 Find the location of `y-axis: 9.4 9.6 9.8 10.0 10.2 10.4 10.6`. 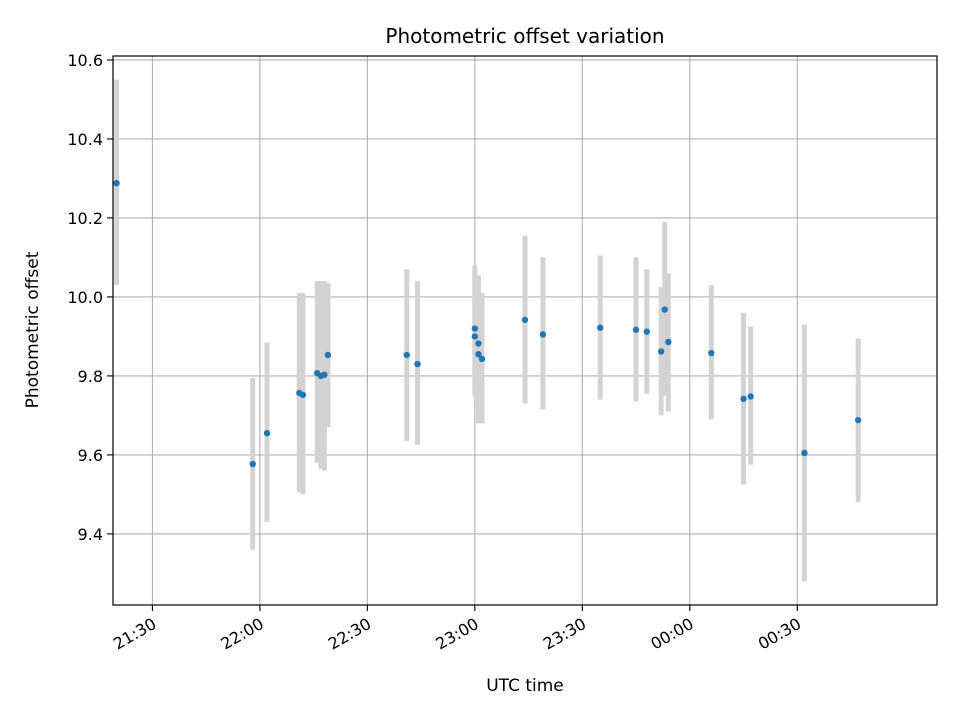

y-axis: 9.4 9.6 9.8 10.0 10.2 10.4 10.6 is located at coordinates (90, 297).